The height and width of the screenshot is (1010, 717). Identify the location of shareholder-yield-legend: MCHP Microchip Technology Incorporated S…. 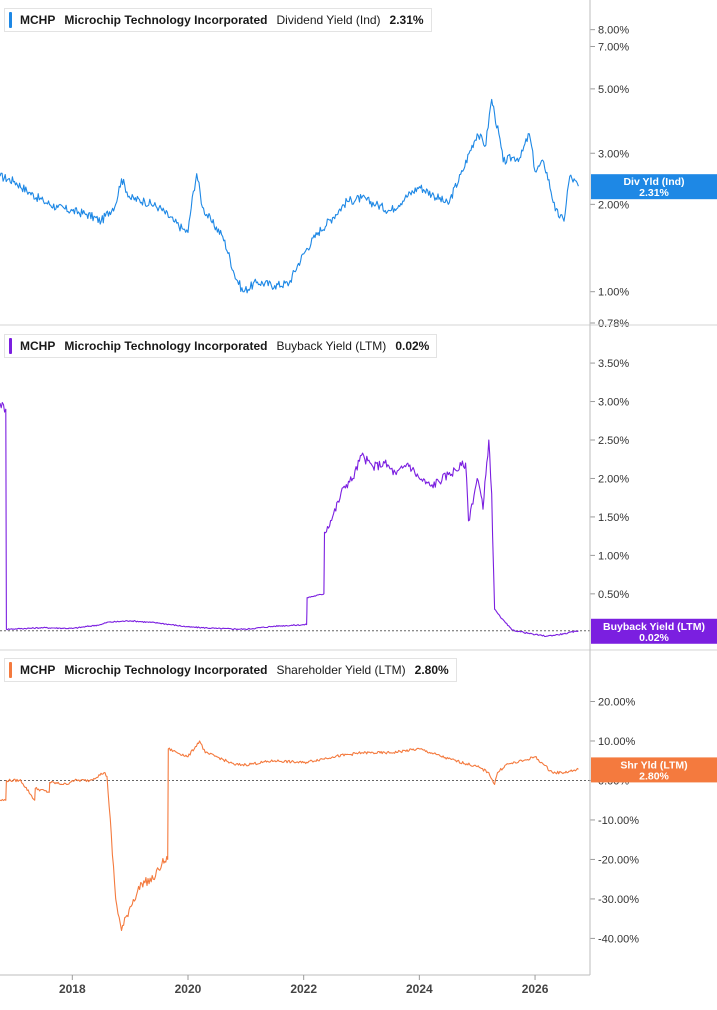
(230, 670).